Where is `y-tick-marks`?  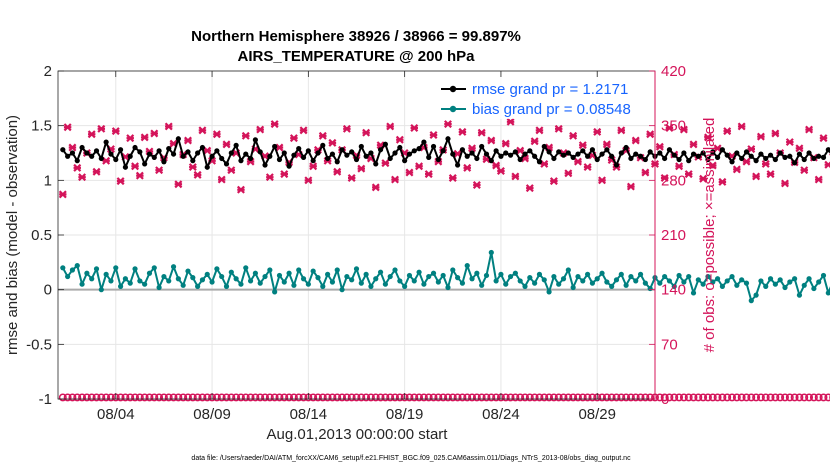
y-tick-marks is located at coordinates (61, 235).